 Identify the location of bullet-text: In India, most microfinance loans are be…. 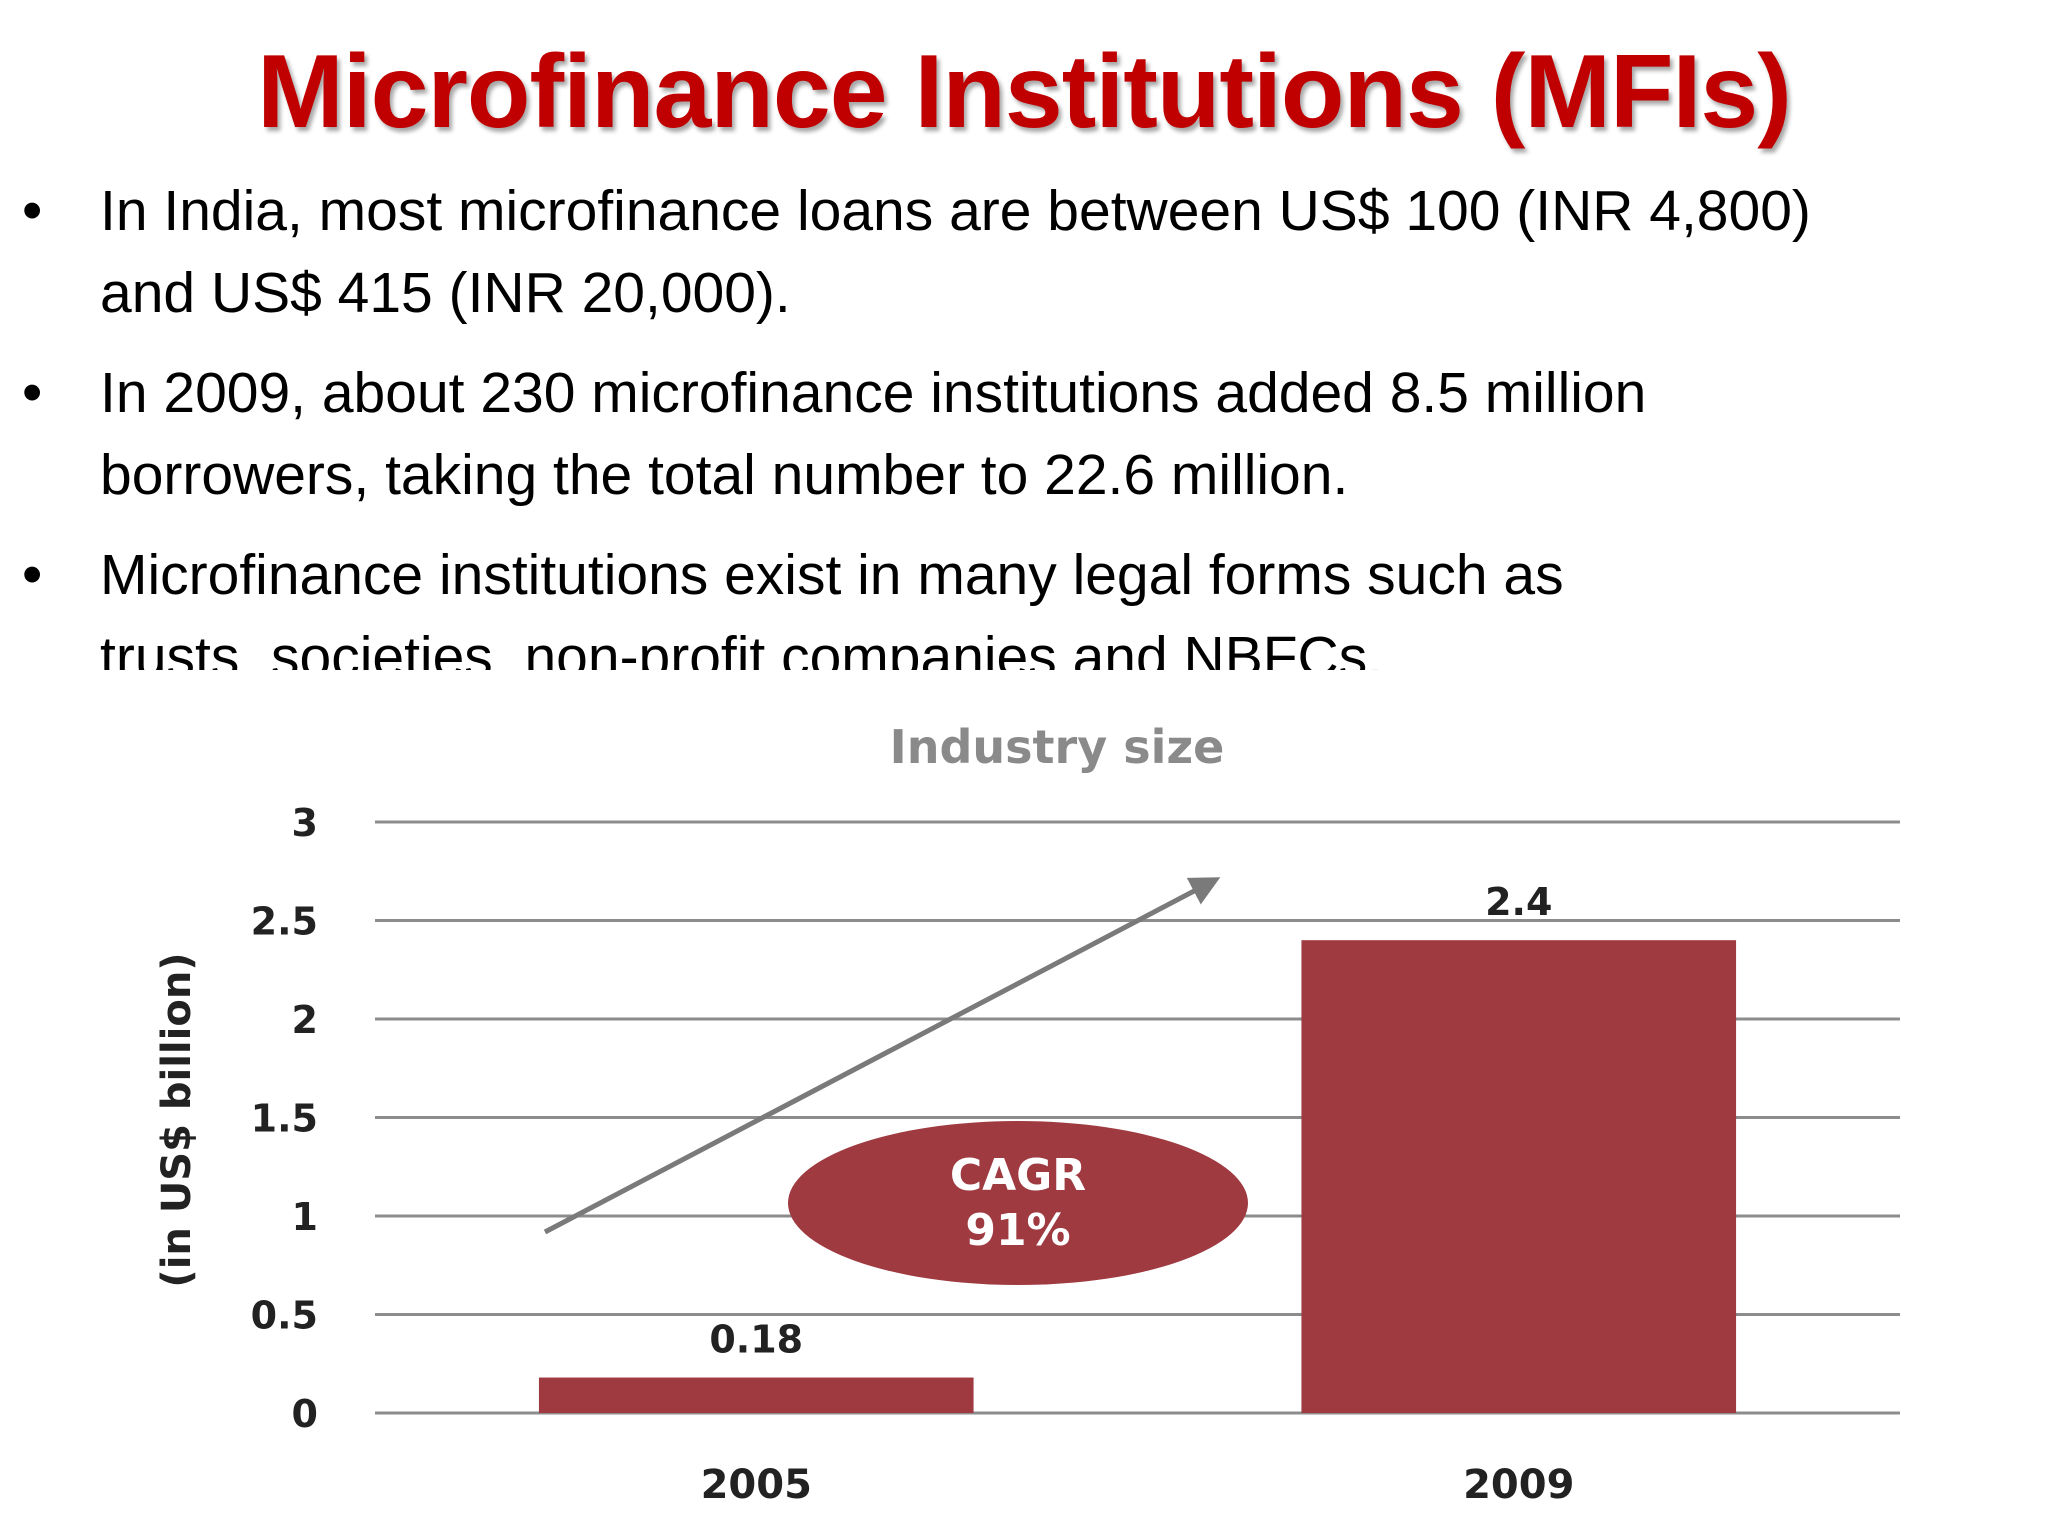
(1065, 252).